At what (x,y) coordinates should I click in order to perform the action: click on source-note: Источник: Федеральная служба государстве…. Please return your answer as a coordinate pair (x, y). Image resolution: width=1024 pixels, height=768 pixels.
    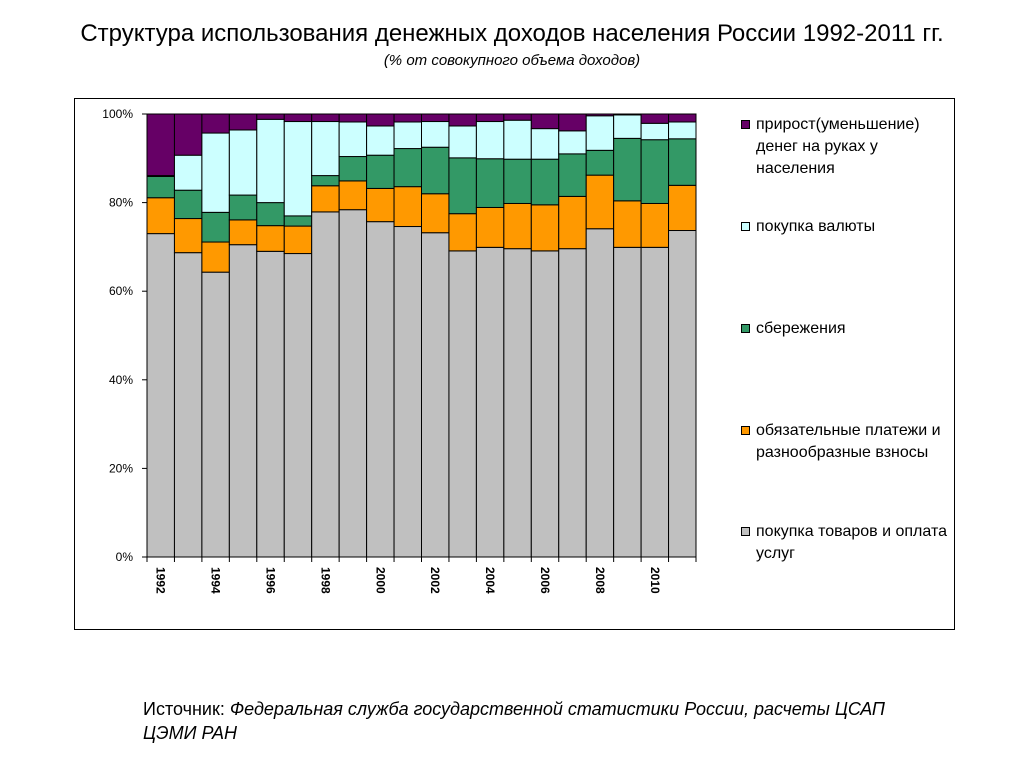
    Looking at the image, I should click on (543, 721).